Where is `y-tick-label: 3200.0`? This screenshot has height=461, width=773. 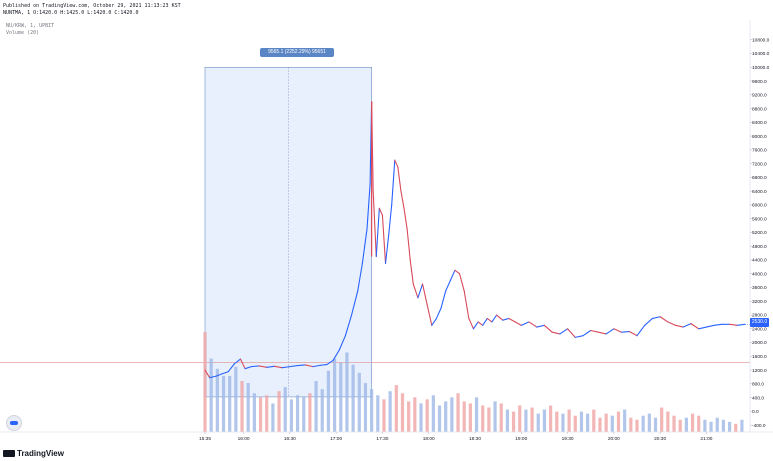 y-tick-label: 3200.0 is located at coordinates (759, 302).